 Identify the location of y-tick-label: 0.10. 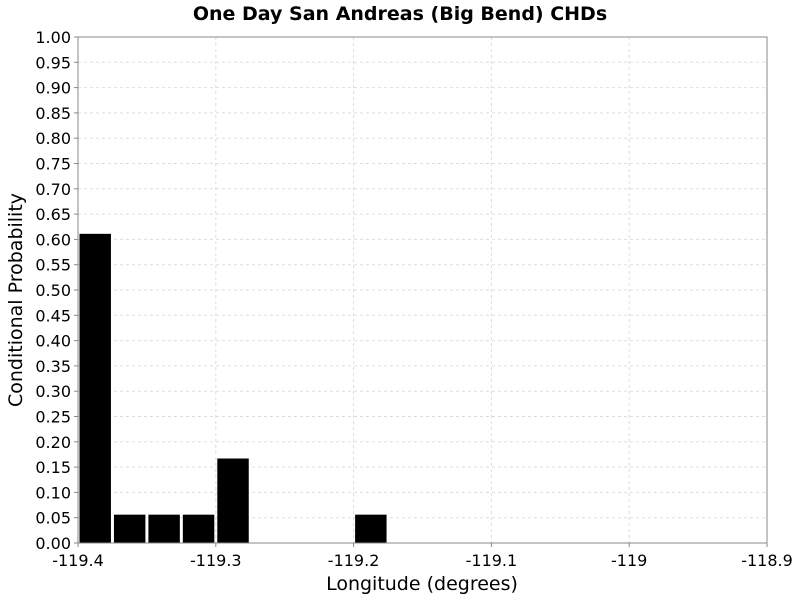
(53, 492).